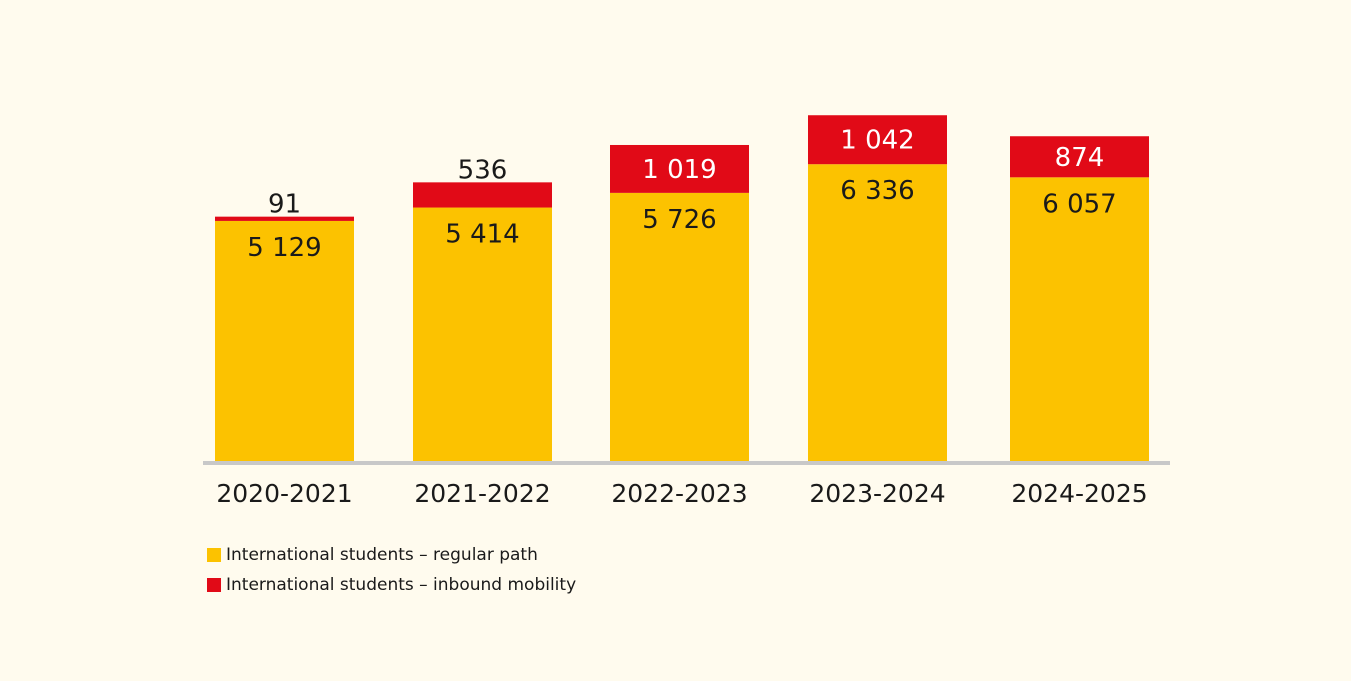  What do you see at coordinates (482, 195) in the screenshot?
I see `bar-mobility-2021-2022` at bounding box center [482, 195].